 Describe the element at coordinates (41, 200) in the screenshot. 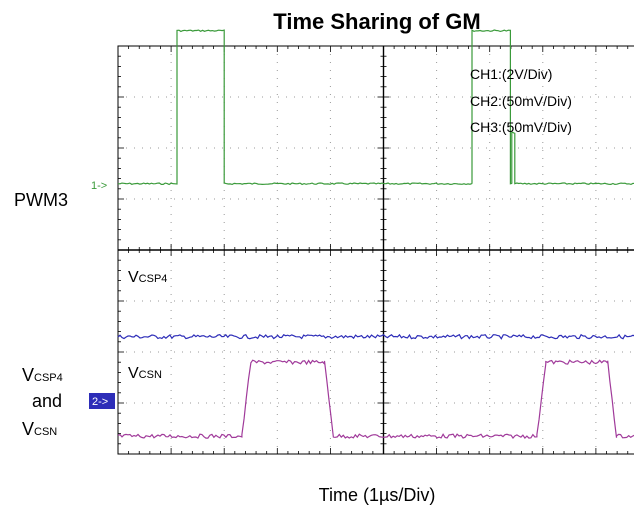

I see `pwm-side-label: PWM3` at that location.